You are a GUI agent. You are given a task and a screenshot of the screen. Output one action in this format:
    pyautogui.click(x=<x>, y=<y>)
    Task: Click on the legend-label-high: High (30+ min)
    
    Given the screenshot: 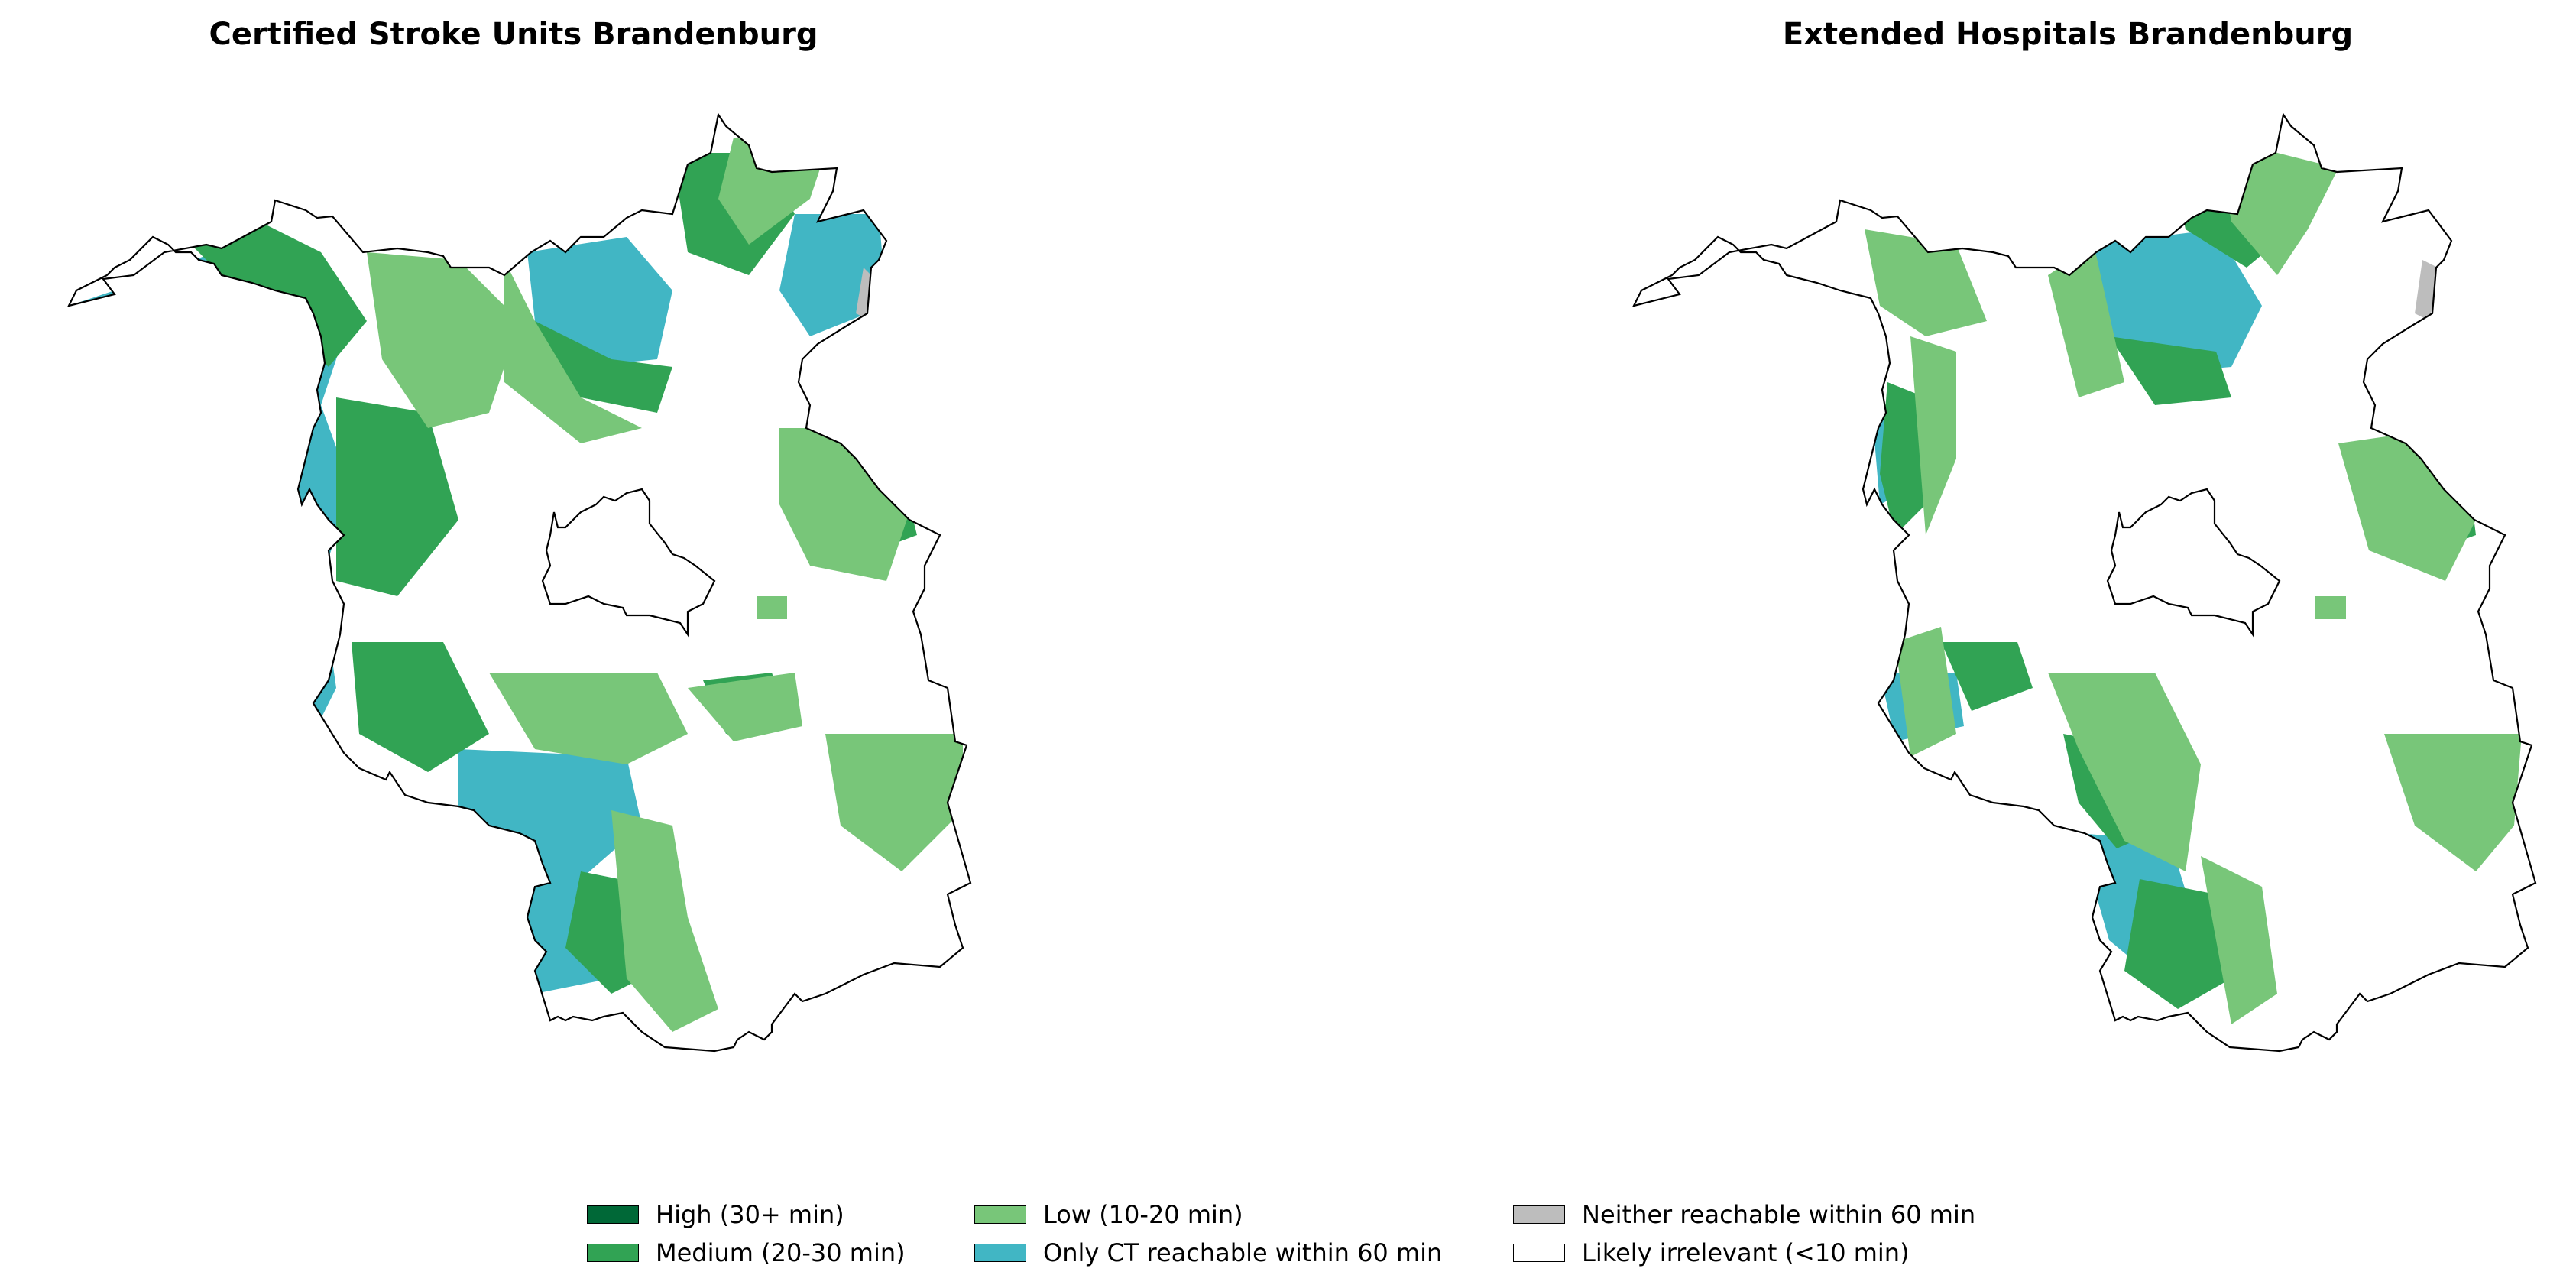 What is the action you would take?
    pyautogui.click(x=750, y=1214)
    